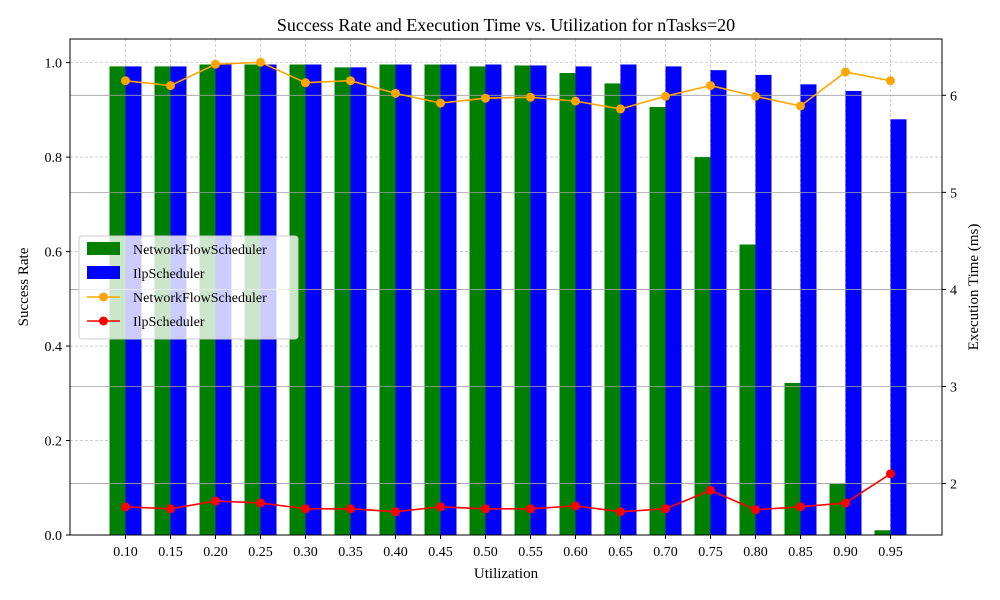 The image size is (1000, 600). Describe the element at coordinates (620, 552) in the screenshot. I see `x-tick-label: 0.65` at that location.